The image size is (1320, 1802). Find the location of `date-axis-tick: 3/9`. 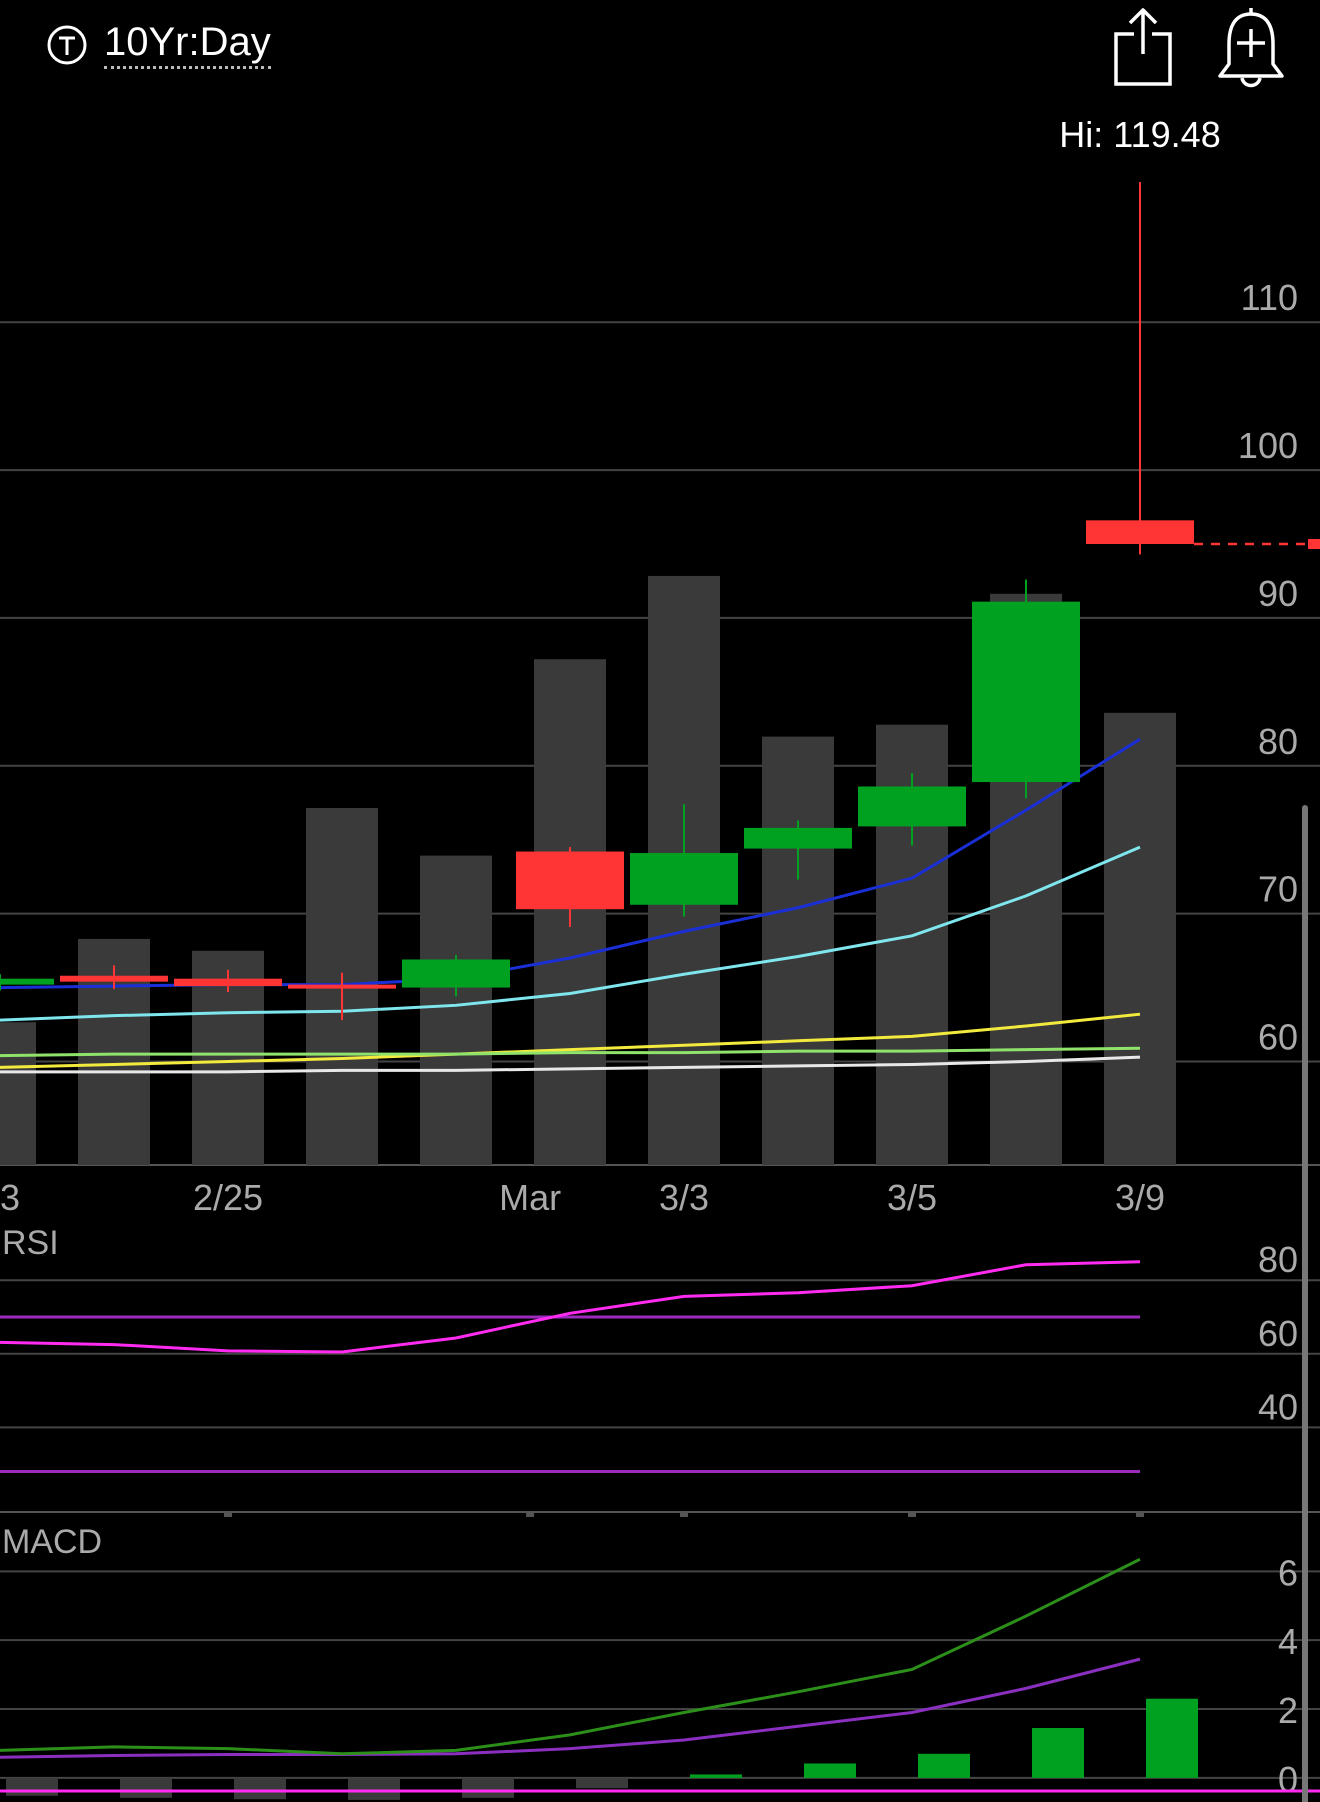

date-axis-tick: 3/9 is located at coordinates (1140, 1197).